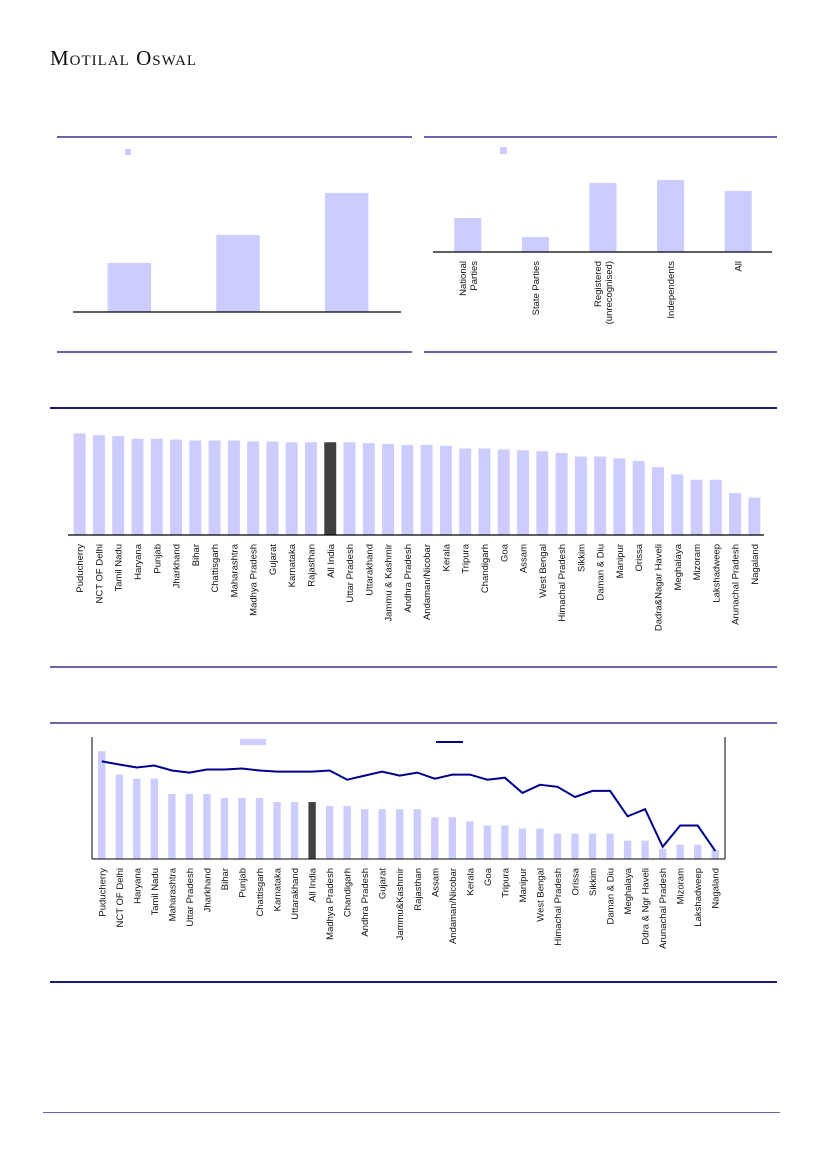 This screenshot has width=827, height=1169. I want to click on x-tick-label: Assam, so click(435, 882).